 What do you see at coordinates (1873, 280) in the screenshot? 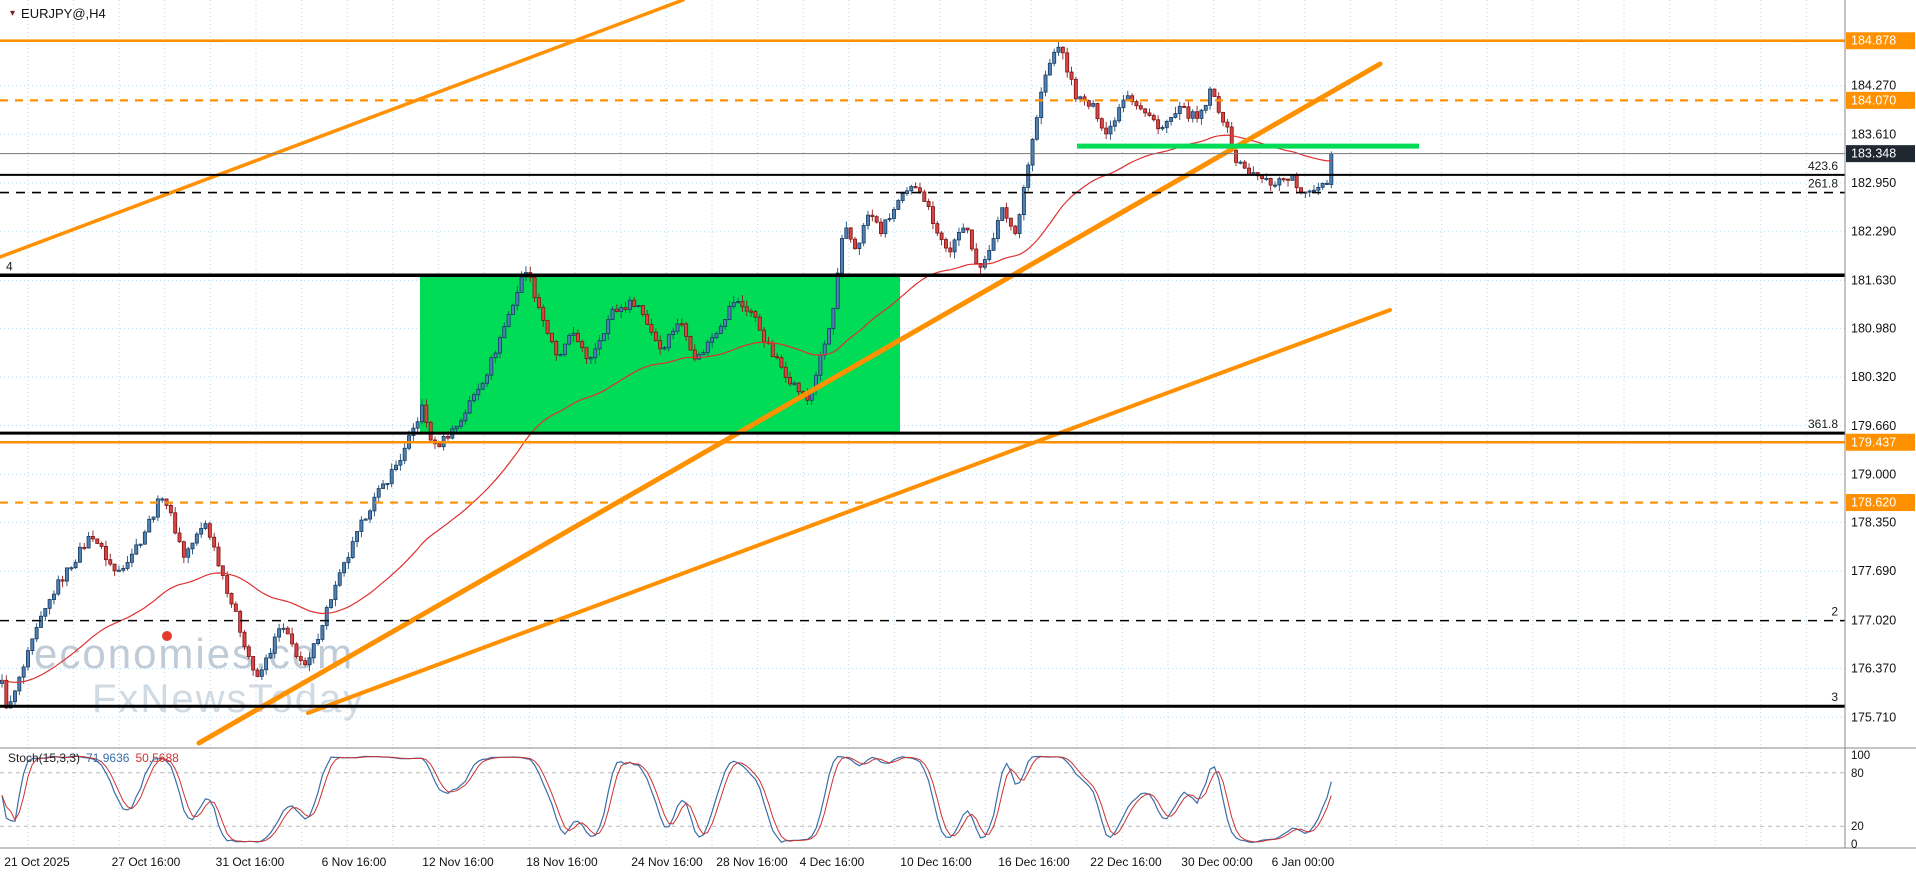
I see `price-tick: 181.630` at bounding box center [1873, 280].